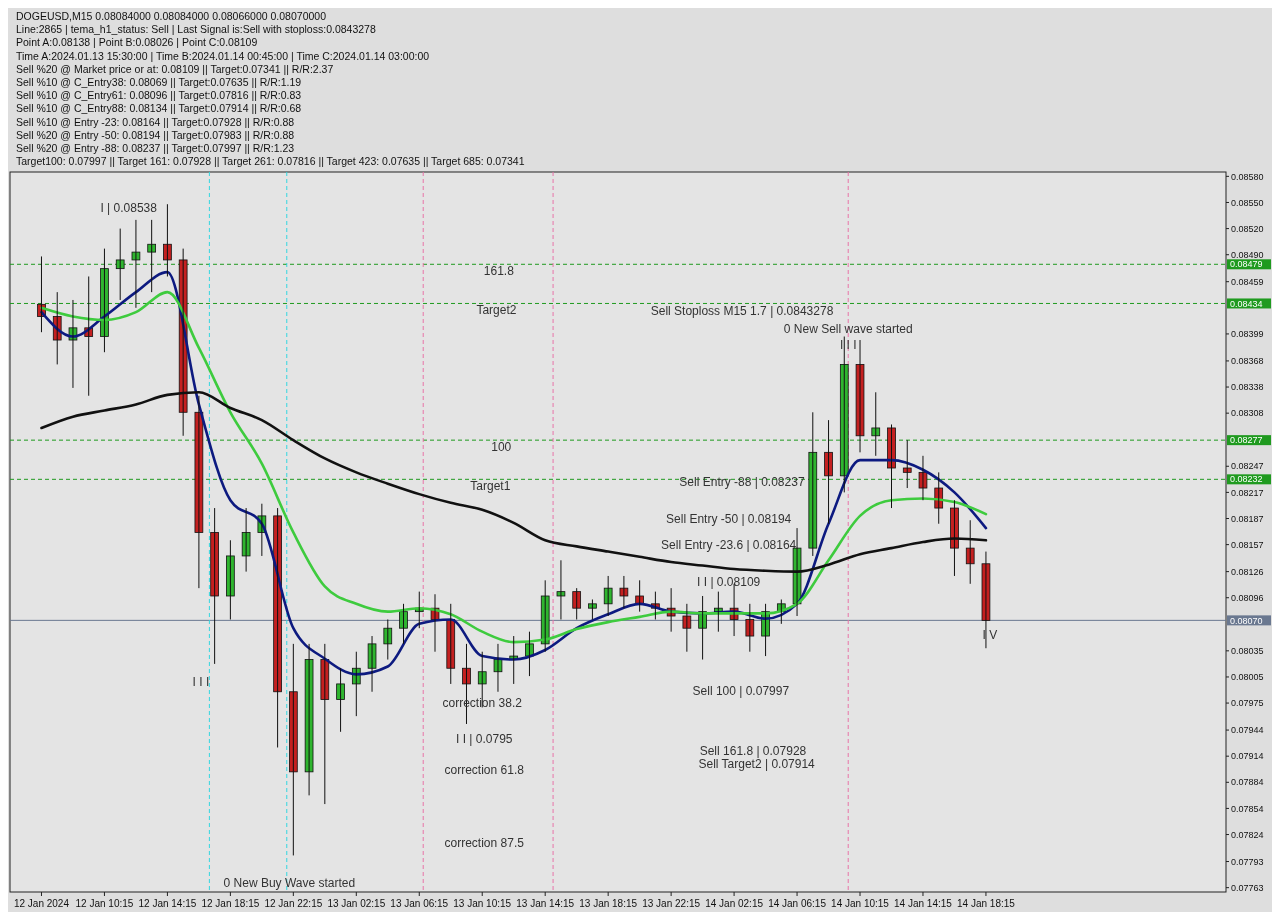 The width and height of the screenshot is (1280, 920). I want to click on ref-line-label: 0.08277, so click(1246, 440).